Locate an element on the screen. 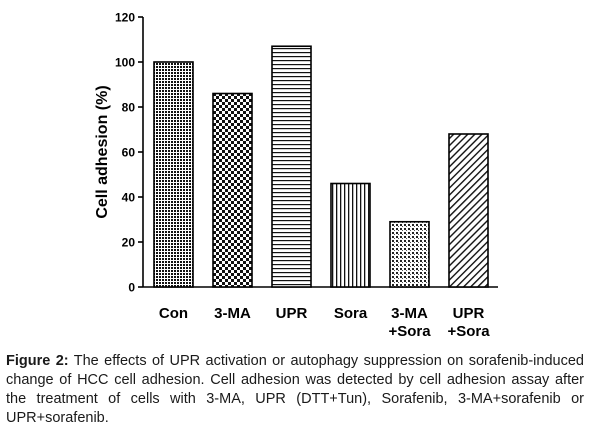 This screenshot has height=441, width=590. x-tick-label: Sora is located at coordinates (351, 313).